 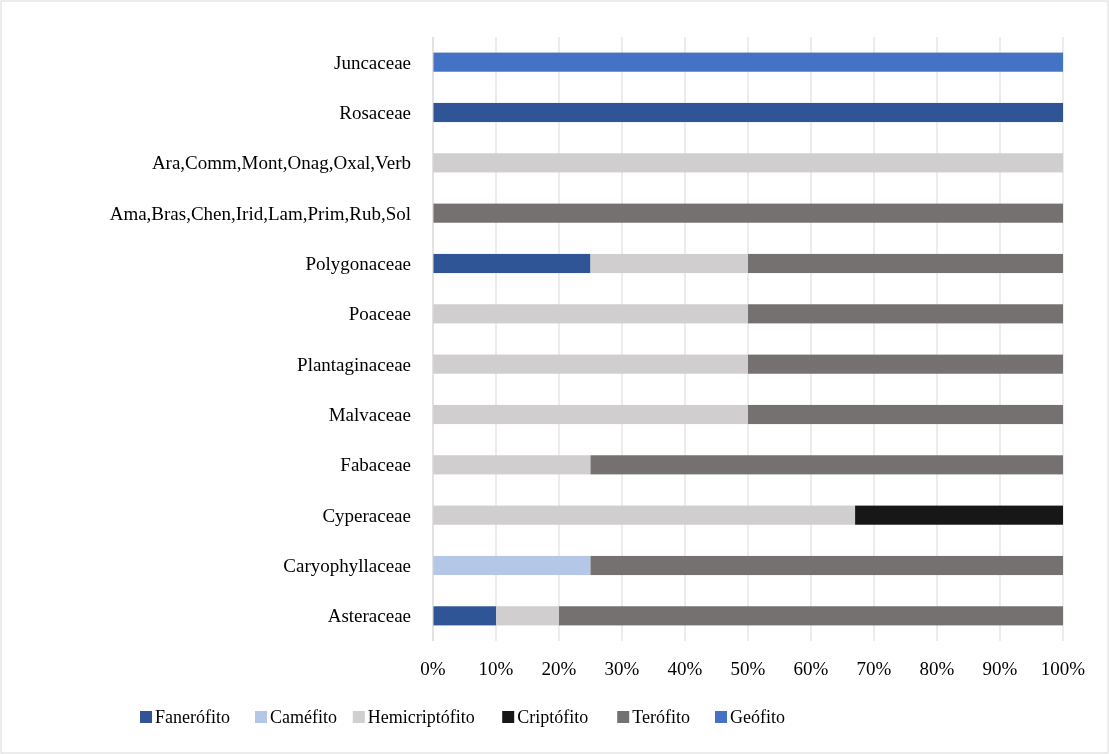 What do you see at coordinates (661, 717) in the screenshot?
I see `legend-label: Terófito` at bounding box center [661, 717].